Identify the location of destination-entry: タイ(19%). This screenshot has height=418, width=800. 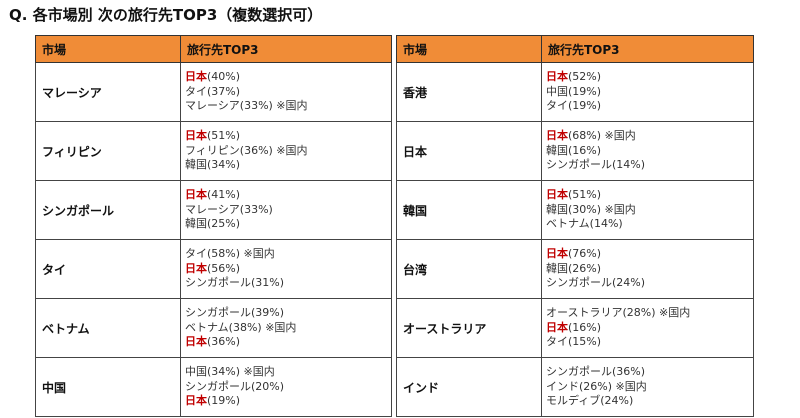
(649, 106).